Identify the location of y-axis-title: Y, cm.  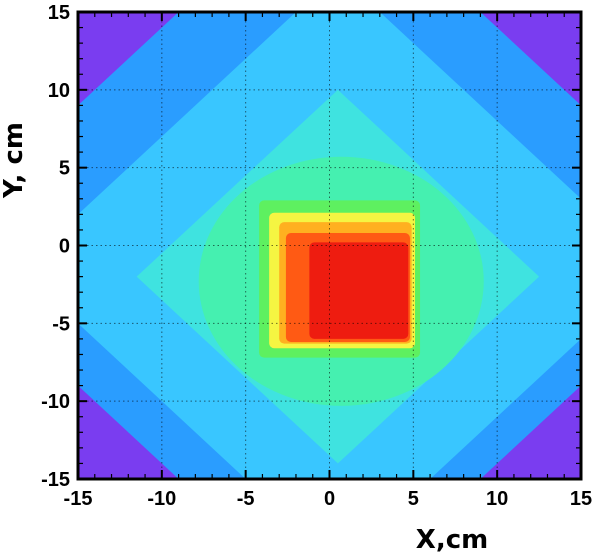
(14, 160).